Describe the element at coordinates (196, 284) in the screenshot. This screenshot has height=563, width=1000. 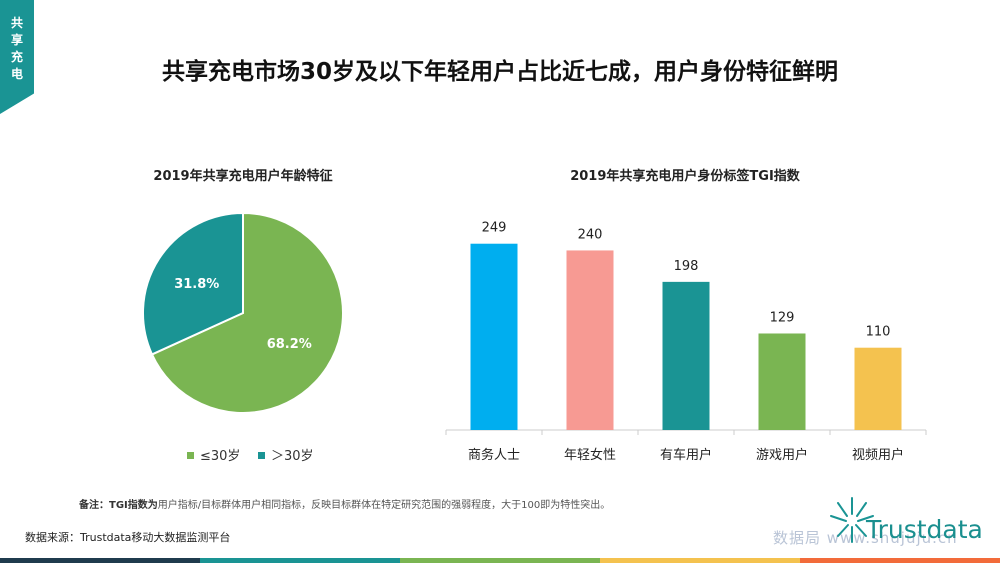
I see `pie-slice-label: 31.8%` at that location.